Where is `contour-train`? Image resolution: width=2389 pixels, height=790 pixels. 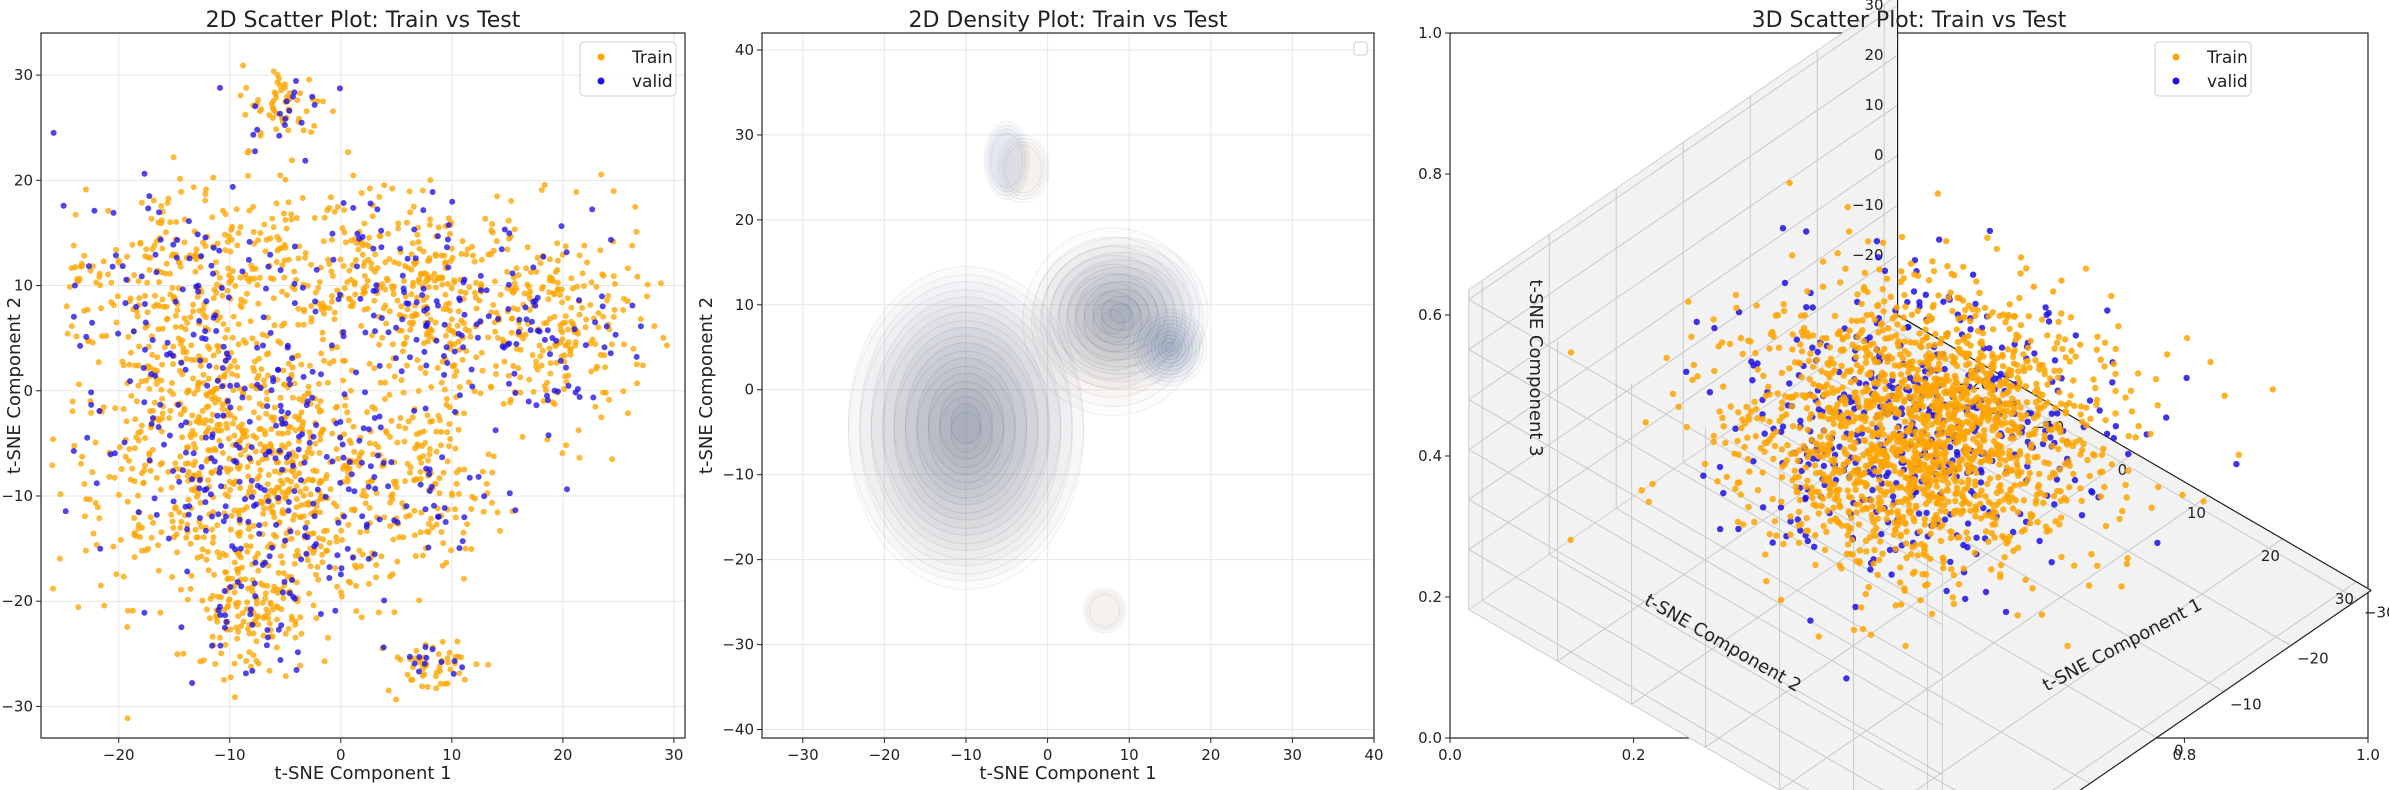 contour-train is located at coordinates (1113, 321).